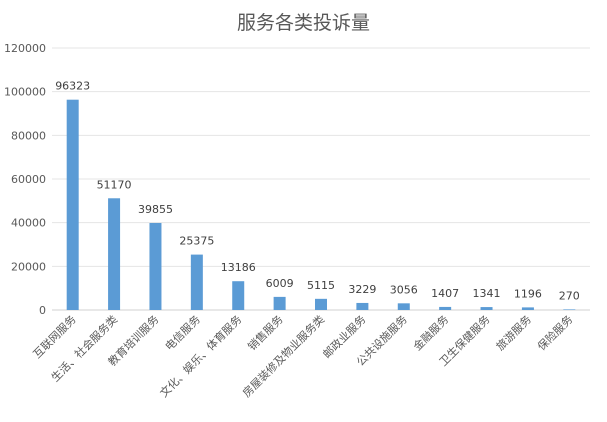 The width and height of the screenshot is (607, 422). Describe the element at coordinates (25, 92) in the screenshot. I see `y-tick-label: 100000` at that location.